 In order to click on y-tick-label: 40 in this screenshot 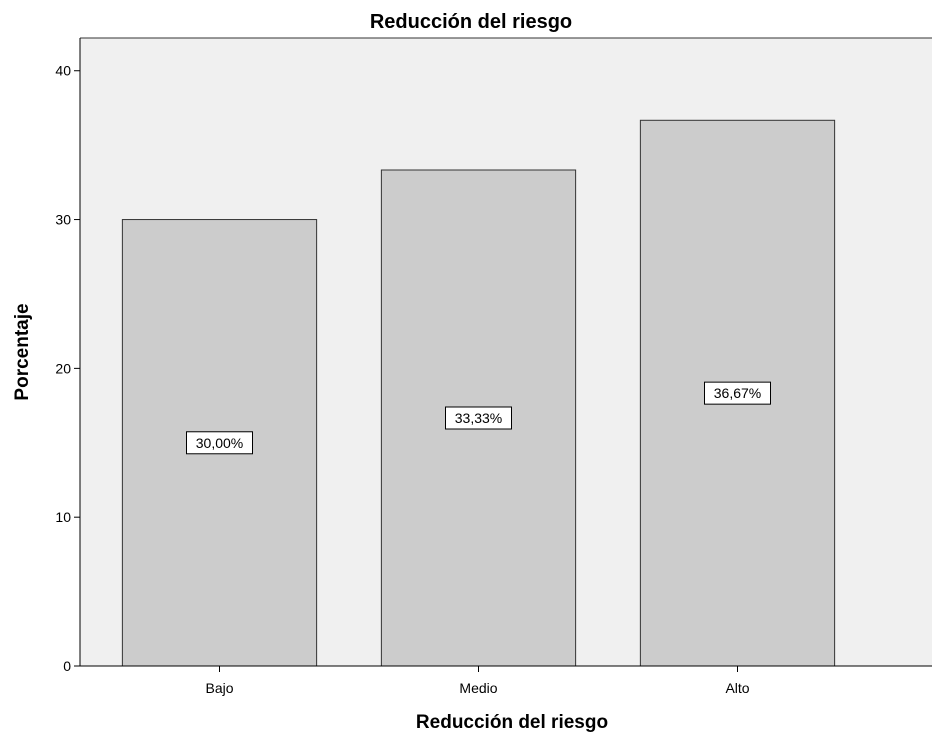, I will do `click(63, 71)`.